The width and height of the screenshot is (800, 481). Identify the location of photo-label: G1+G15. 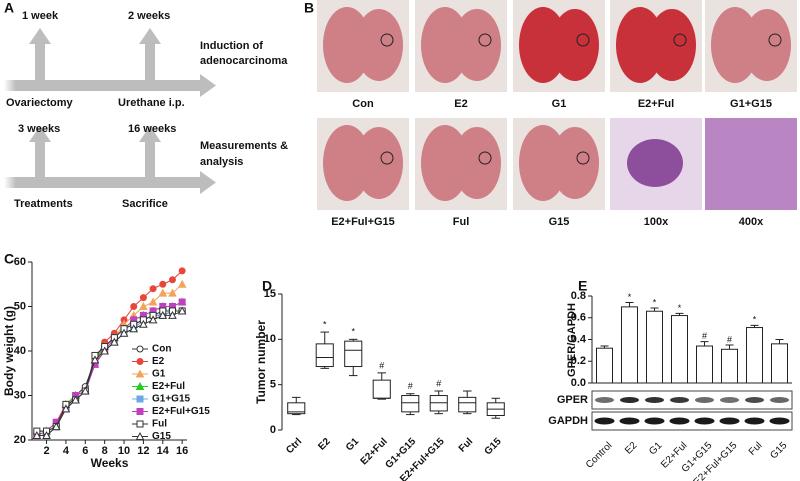
(751, 104).